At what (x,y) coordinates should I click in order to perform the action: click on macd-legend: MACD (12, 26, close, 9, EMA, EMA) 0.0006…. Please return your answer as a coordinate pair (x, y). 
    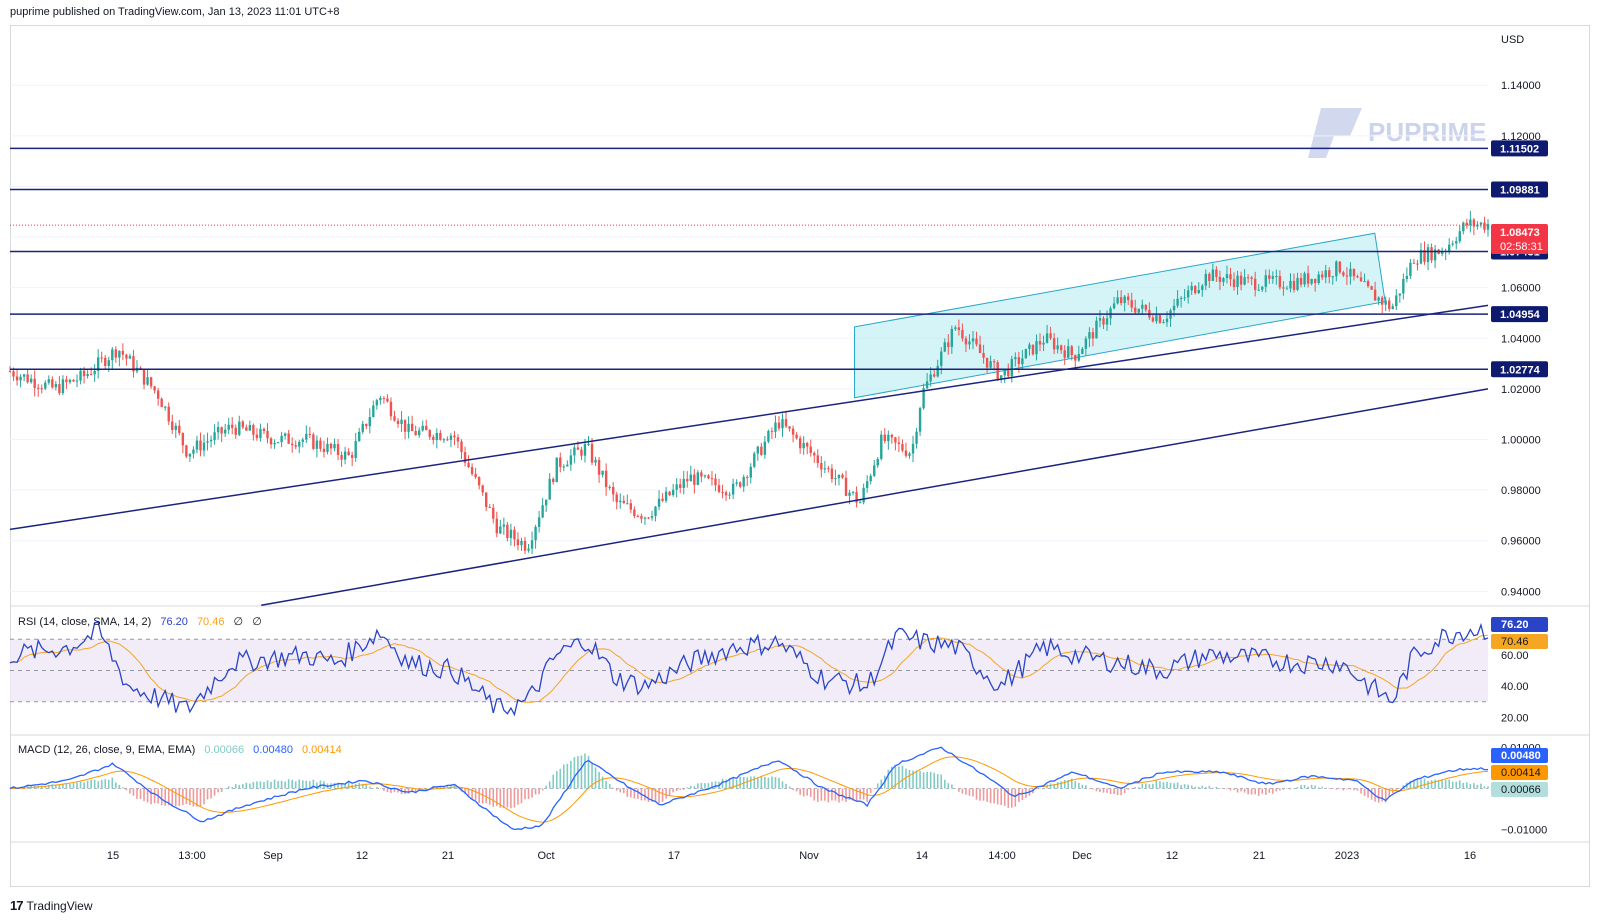
    Looking at the image, I should click on (180, 750).